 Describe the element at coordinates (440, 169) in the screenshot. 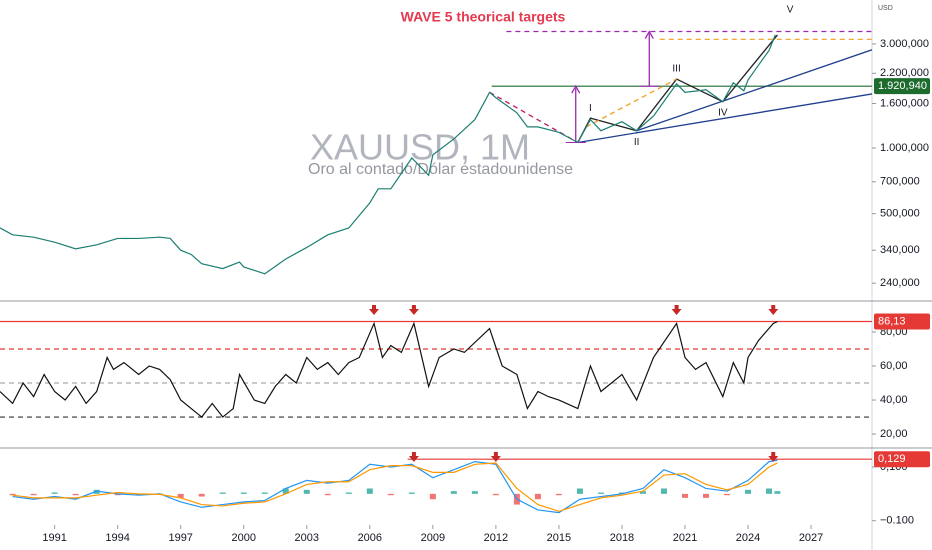

I see `symbol-description: Oro al contado/Dólar estadounidense` at that location.